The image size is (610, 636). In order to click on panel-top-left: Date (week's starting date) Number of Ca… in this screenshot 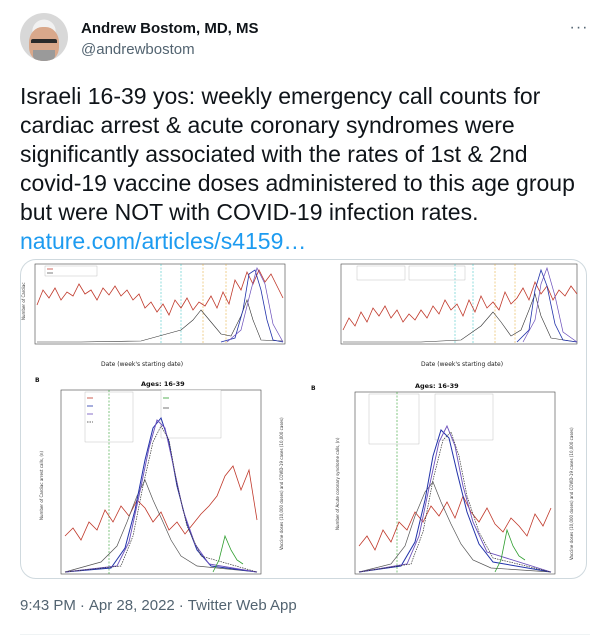, I will do `click(153, 315)`.